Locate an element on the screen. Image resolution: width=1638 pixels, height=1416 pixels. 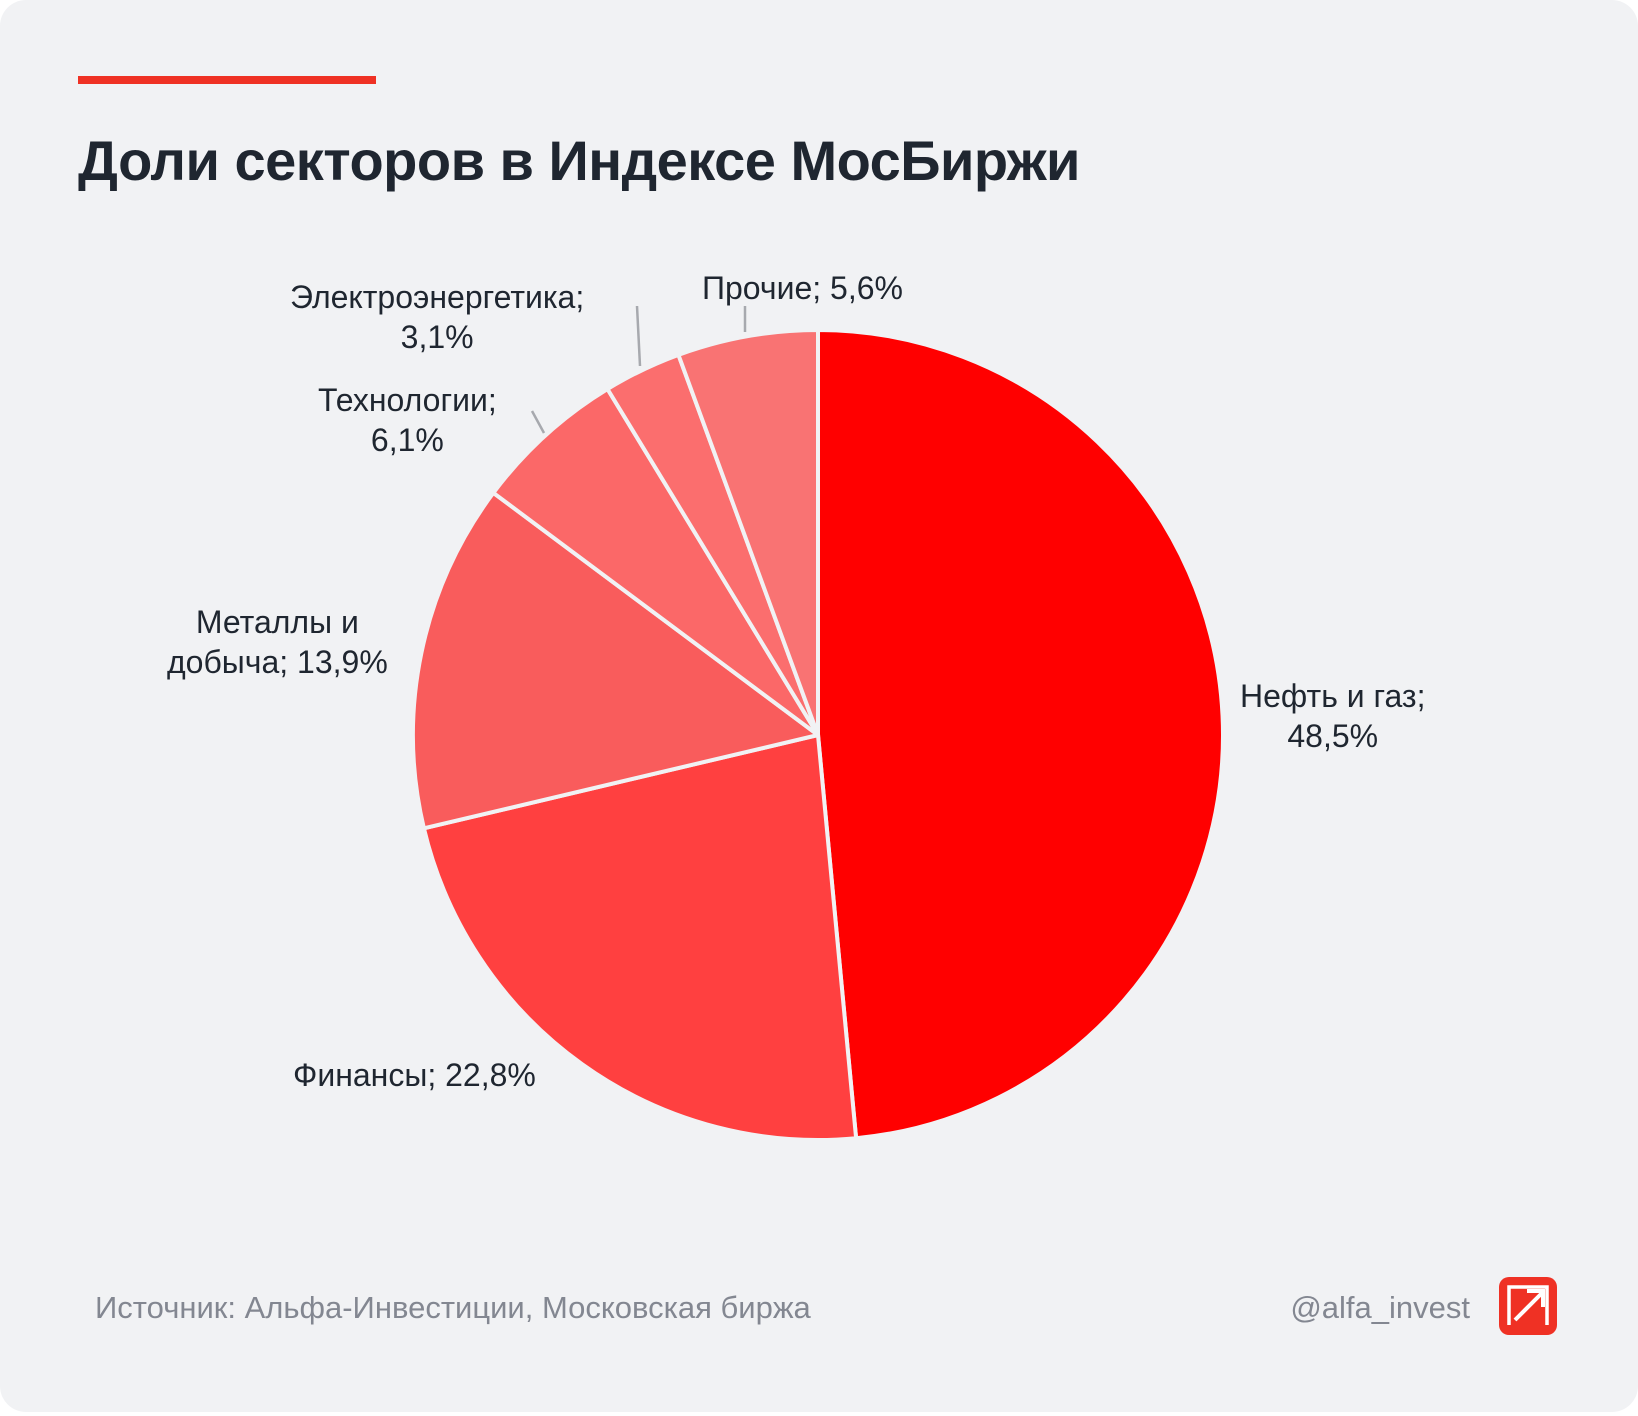
slice-label-name: Нефть и газ; is located at coordinates (1333, 696).